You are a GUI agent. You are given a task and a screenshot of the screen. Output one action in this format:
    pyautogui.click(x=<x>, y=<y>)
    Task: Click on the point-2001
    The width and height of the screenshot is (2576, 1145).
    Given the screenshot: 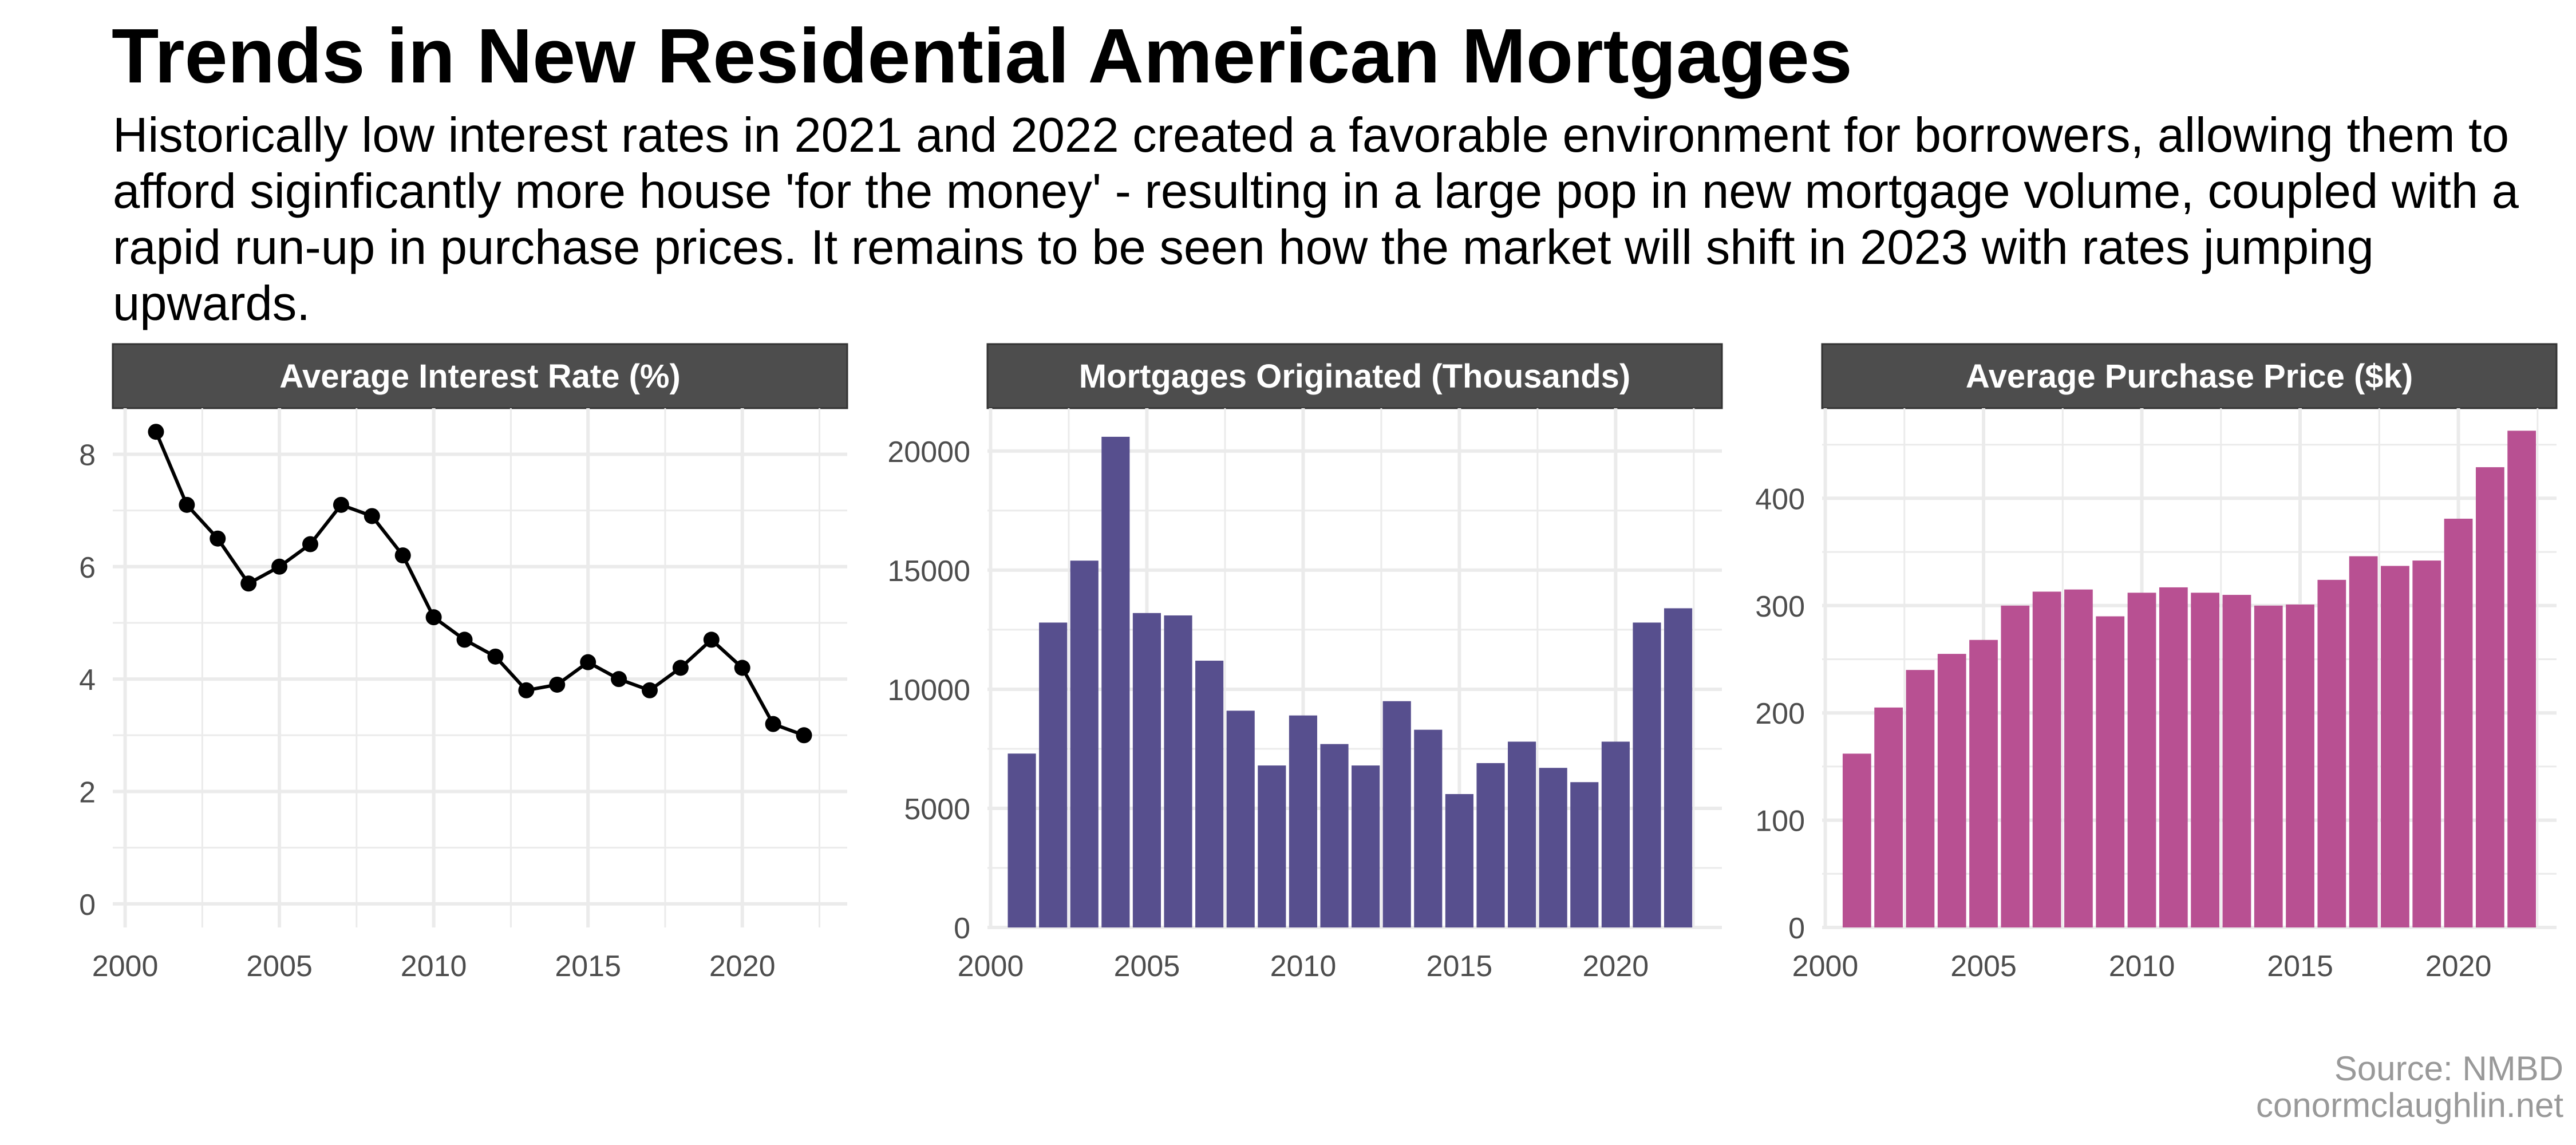 What is the action you would take?
    pyautogui.click(x=156, y=432)
    